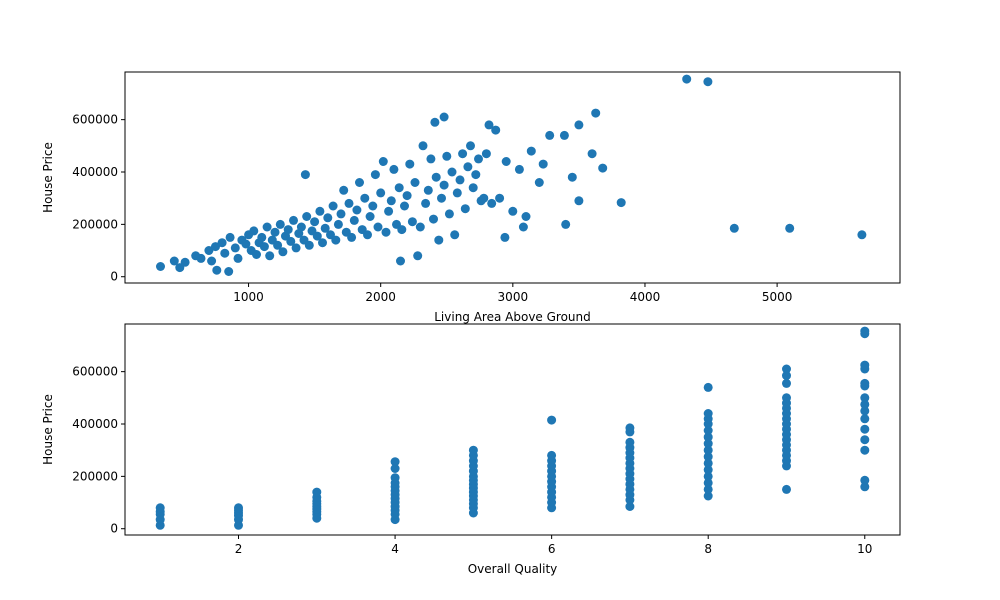 Image resolution: width=1000 pixels, height=600 pixels. Describe the element at coordinates (380, 297) in the screenshot. I see `x-tick-label: 2000` at that location.